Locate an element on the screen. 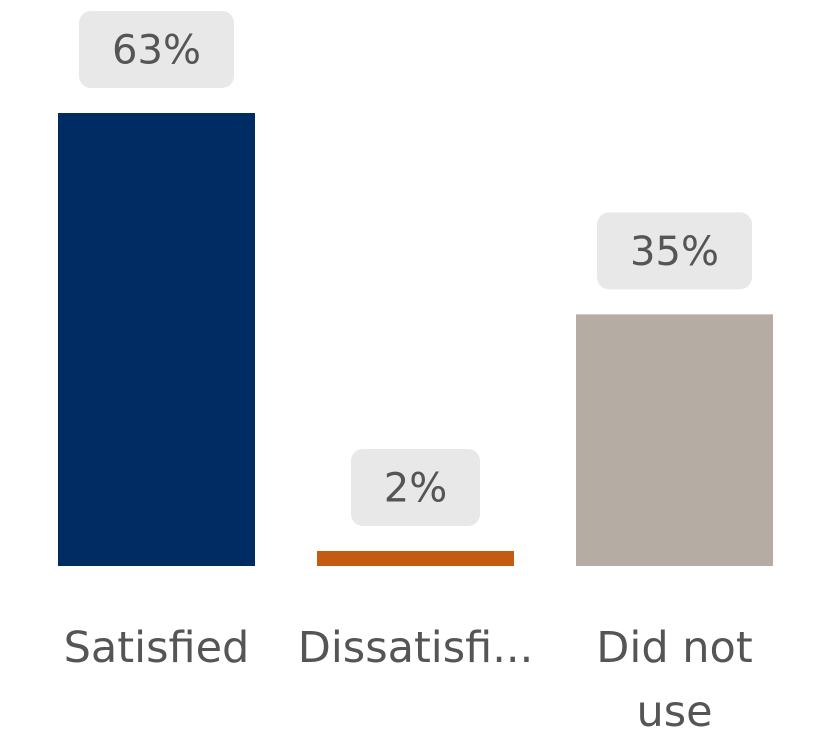 The image size is (821, 734). value-label-text: 35% is located at coordinates (674, 252).